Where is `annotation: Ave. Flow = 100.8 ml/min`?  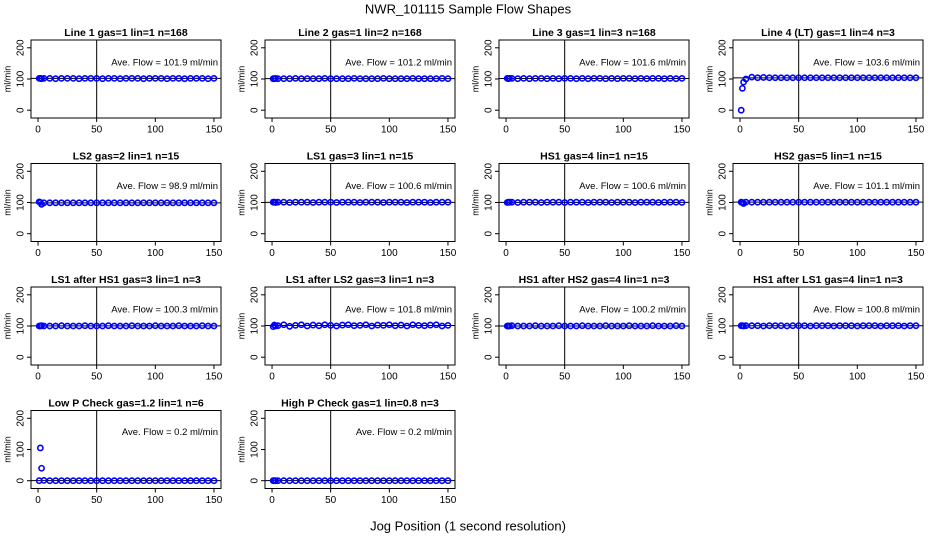 annotation: Ave. Flow = 100.8 ml/min is located at coordinates (866, 310).